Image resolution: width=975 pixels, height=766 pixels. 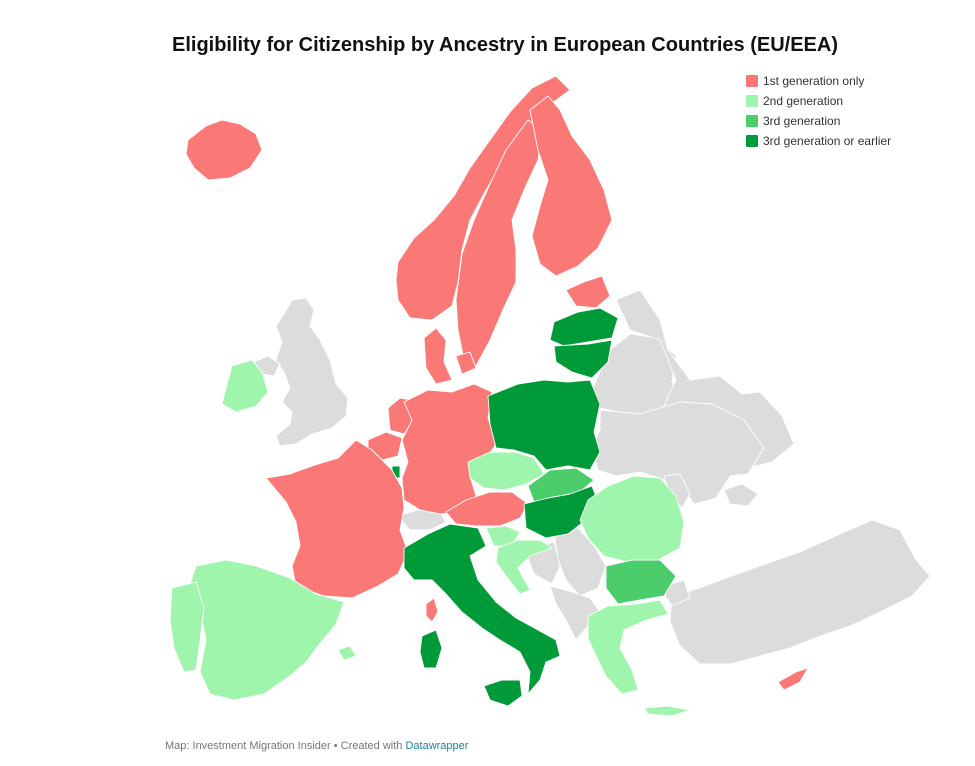 What do you see at coordinates (187, 627) in the screenshot?
I see `country-portugal` at bounding box center [187, 627].